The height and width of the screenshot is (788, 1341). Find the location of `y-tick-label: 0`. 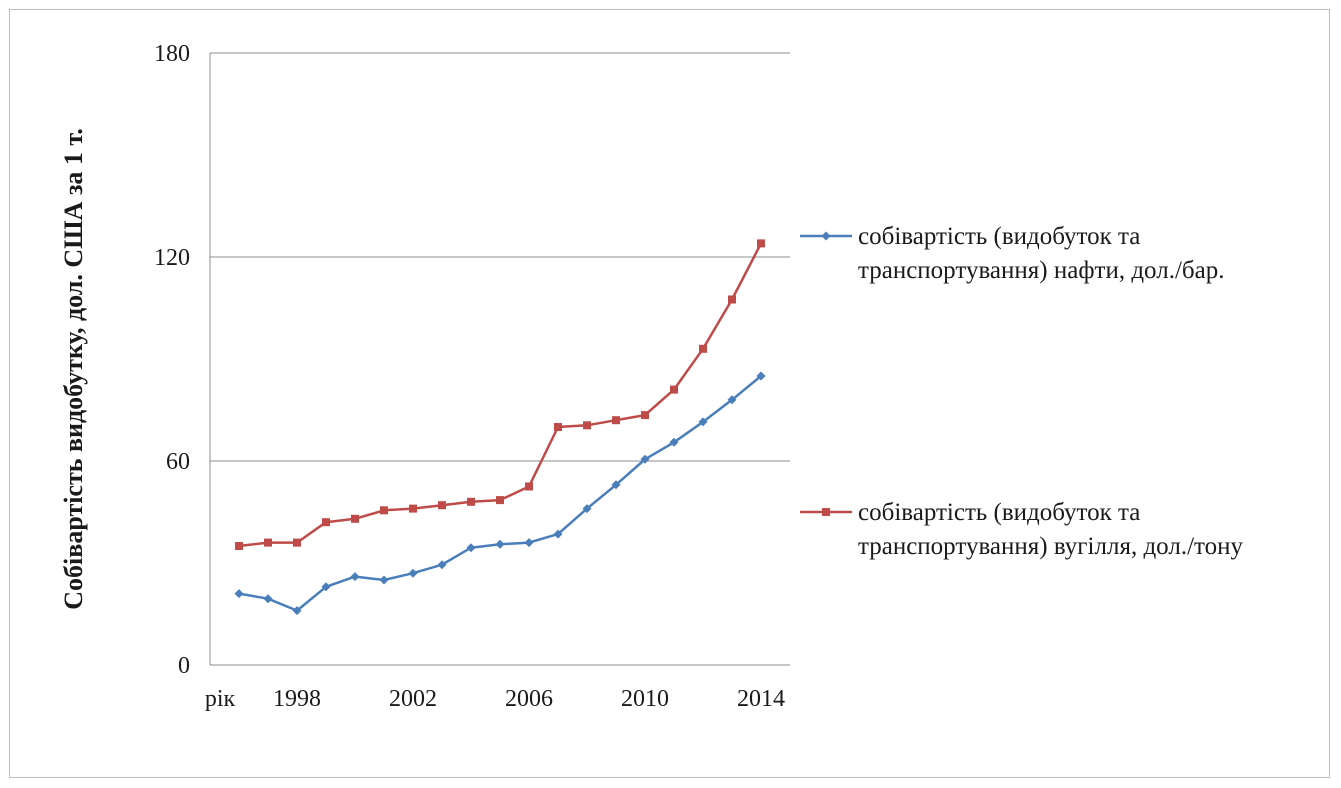

y-tick-label: 0 is located at coordinates (184, 666).